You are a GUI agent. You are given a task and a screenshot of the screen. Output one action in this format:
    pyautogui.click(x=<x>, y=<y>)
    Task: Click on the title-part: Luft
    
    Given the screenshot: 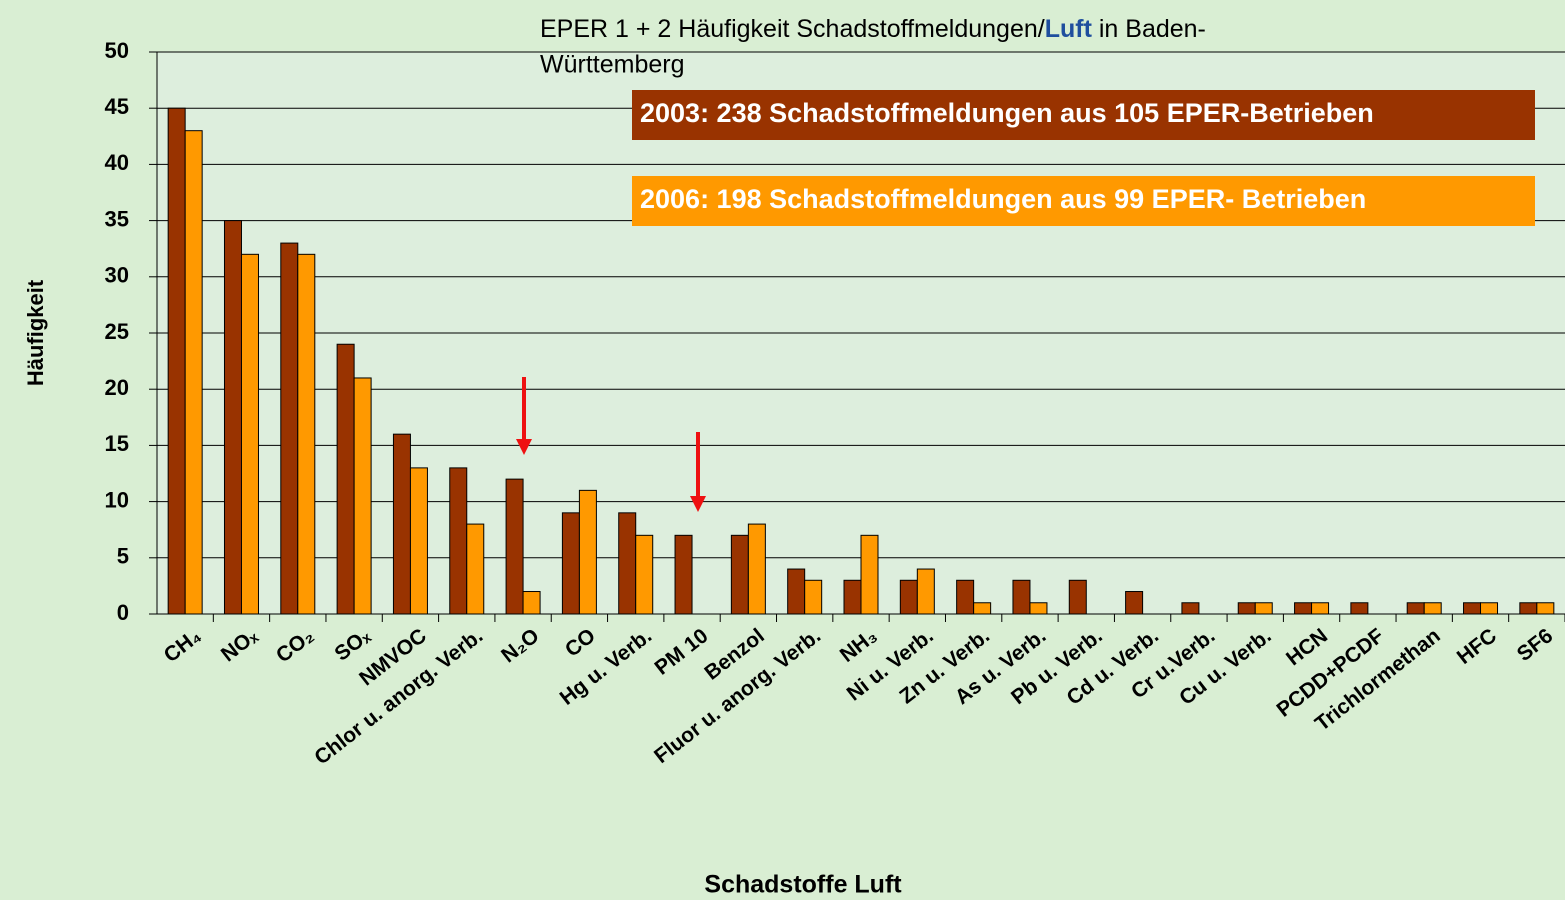 What is the action you would take?
    pyautogui.click(x=1069, y=29)
    